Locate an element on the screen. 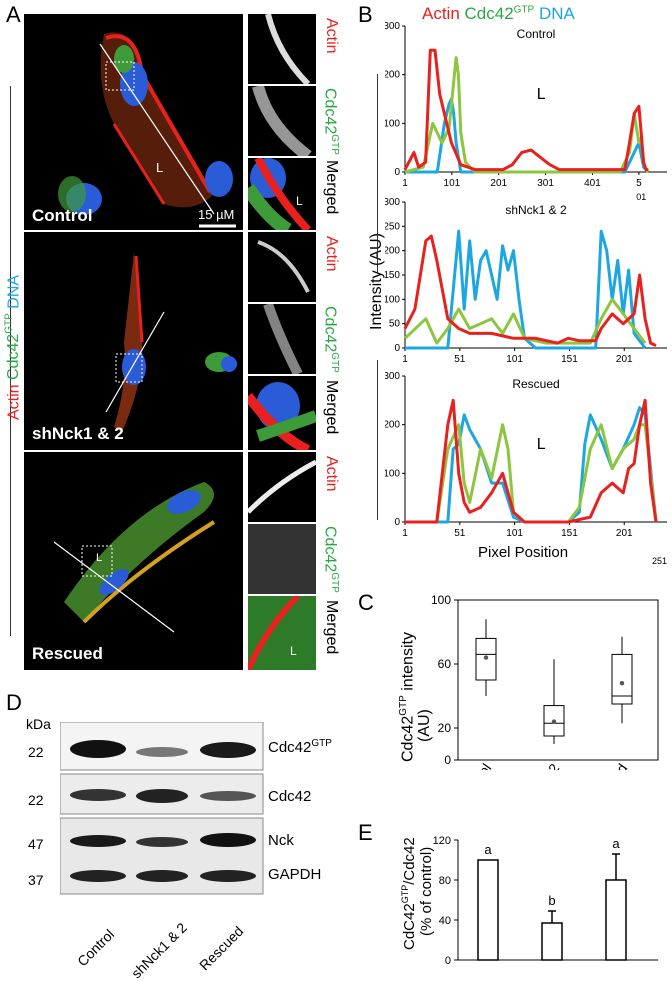  panel-e-chart: 0 40 80 120 a b a is located at coordinates (545, 901).